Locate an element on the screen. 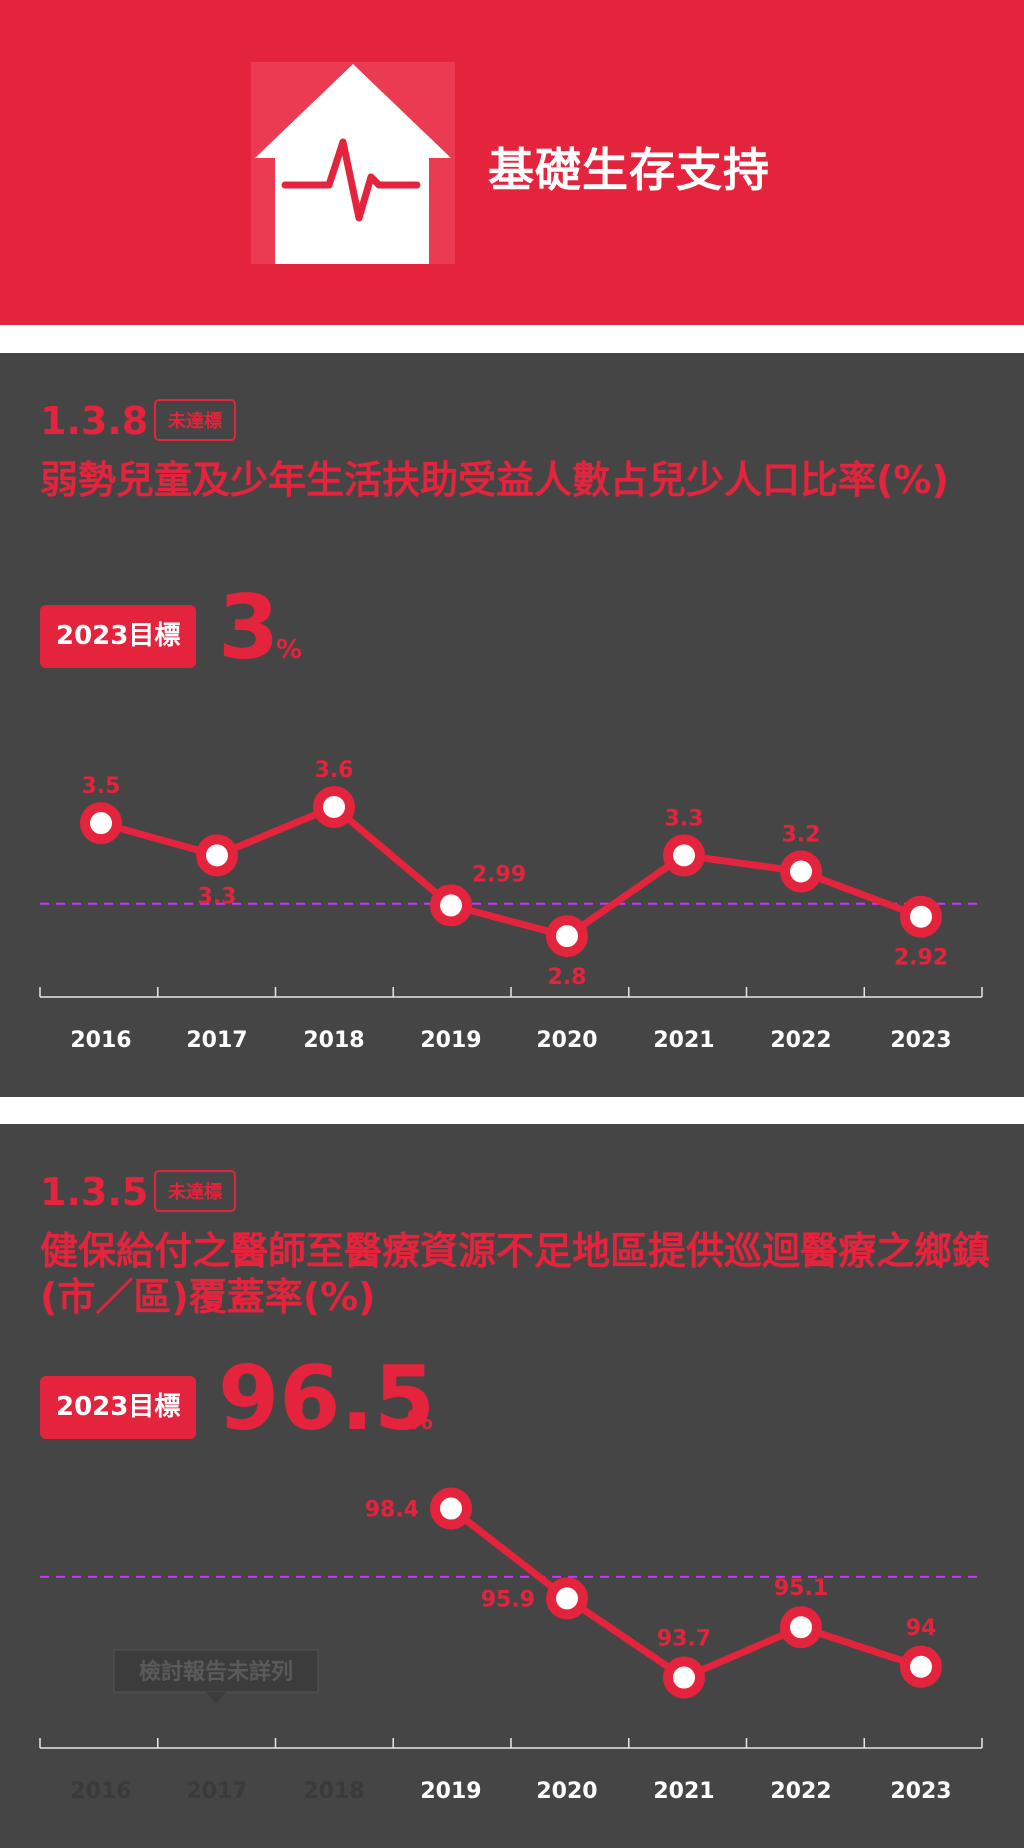 The image size is (1024, 1848). indicator-code: 1.3.8 is located at coordinates (94, 421).